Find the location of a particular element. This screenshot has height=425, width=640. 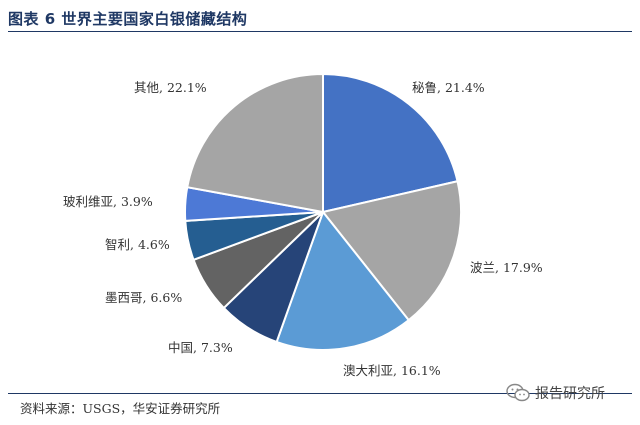

watermark: 报告研究所 is located at coordinates (555, 393).